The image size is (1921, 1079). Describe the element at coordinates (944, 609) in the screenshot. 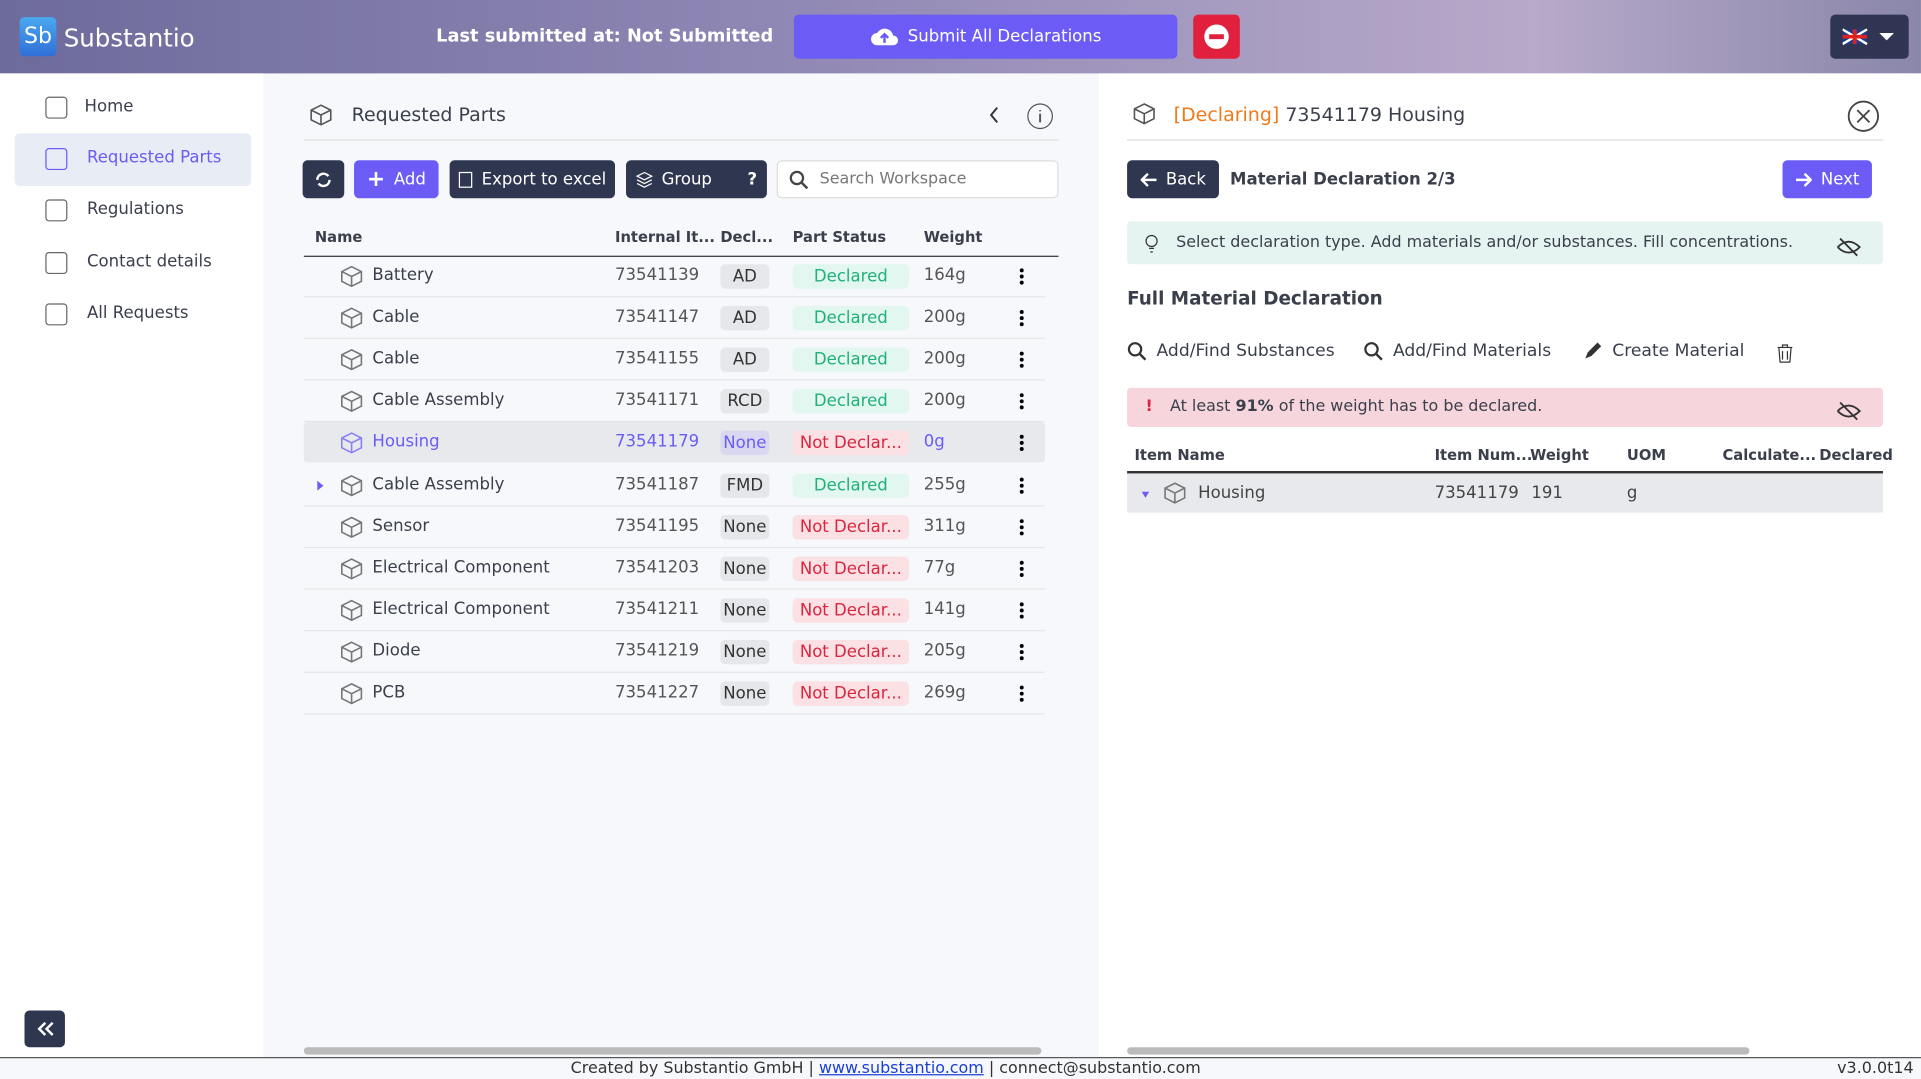

I see `weight: 141g` at that location.